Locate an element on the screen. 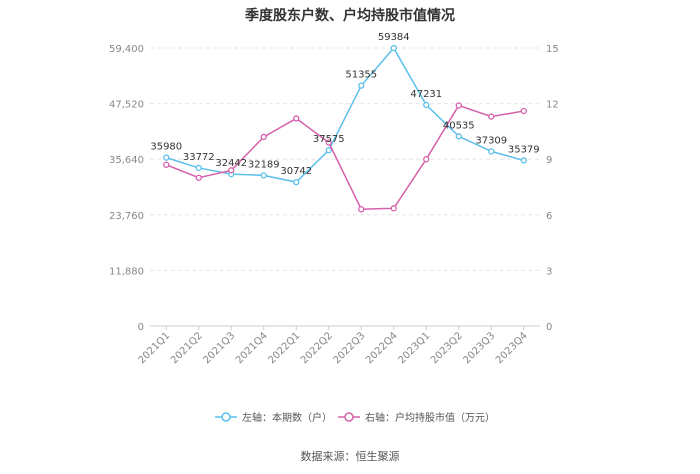 The width and height of the screenshot is (700, 474). right-tick-label: 6 is located at coordinates (549, 216).